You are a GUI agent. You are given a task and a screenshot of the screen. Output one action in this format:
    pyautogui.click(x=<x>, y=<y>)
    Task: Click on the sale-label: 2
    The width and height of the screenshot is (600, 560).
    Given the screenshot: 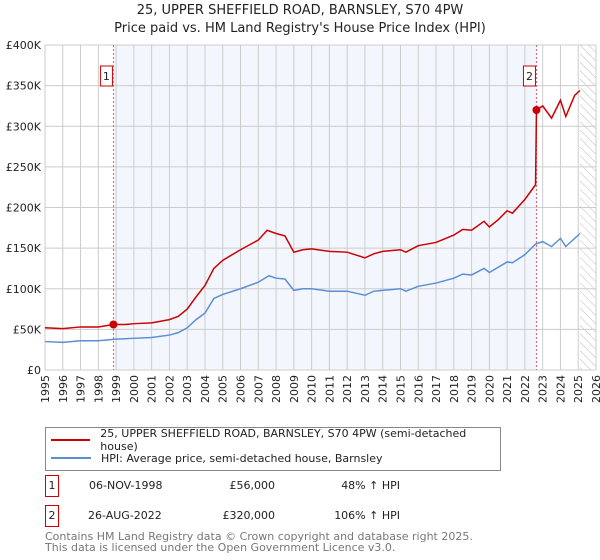 What is the action you would take?
    pyautogui.click(x=529, y=76)
    